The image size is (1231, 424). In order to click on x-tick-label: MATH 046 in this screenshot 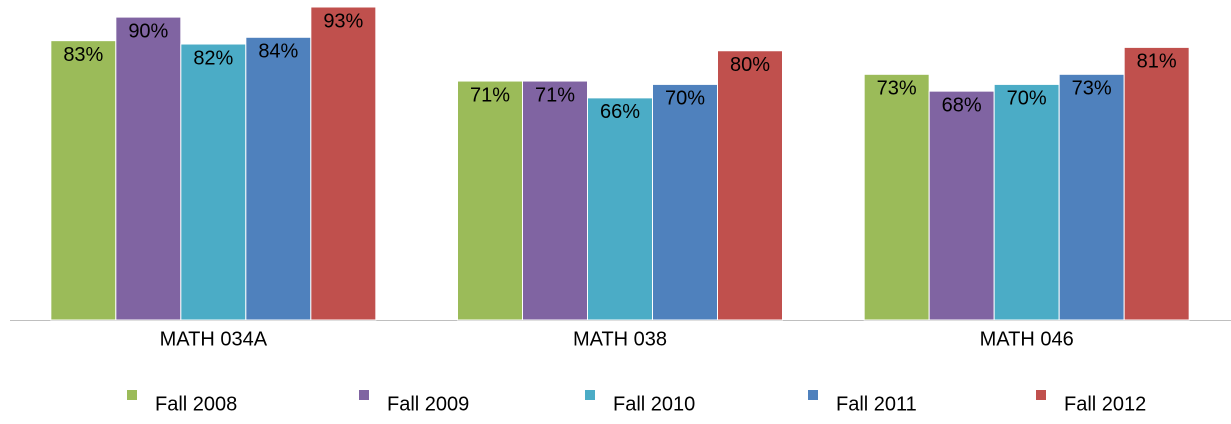, I will do `click(1027, 339)`.